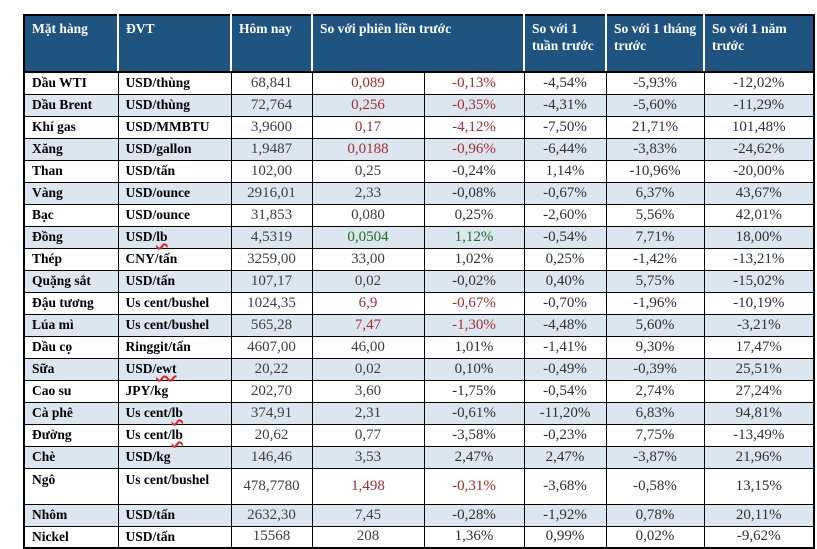  Describe the element at coordinates (655, 127) in the screenshot. I see `month-percent: 21,71%` at that location.